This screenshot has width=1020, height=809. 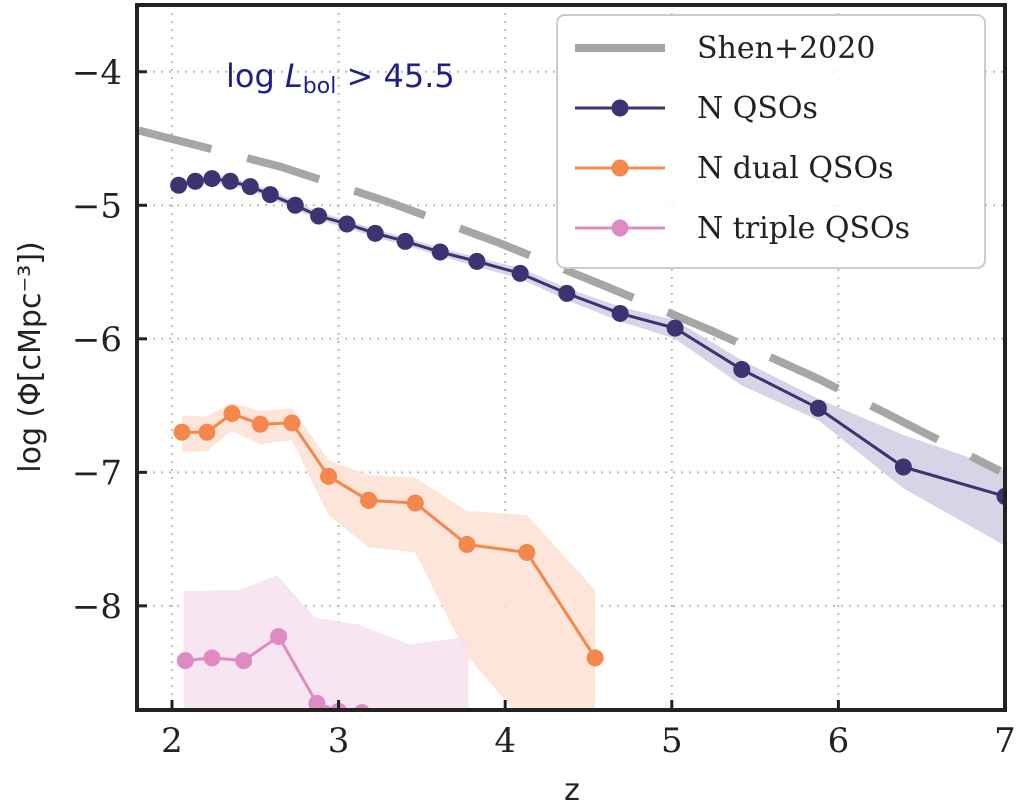 What do you see at coordinates (620, 168) in the screenshot?
I see `legend-marker-n-dual-qsos` at bounding box center [620, 168].